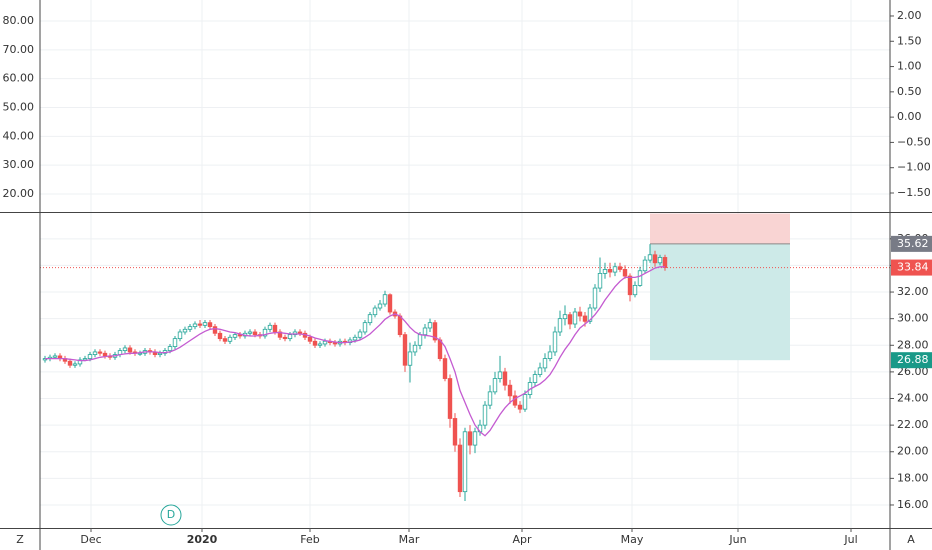 This screenshot has width=932, height=550. I want to click on x-tick-label: Jul, so click(850, 539).